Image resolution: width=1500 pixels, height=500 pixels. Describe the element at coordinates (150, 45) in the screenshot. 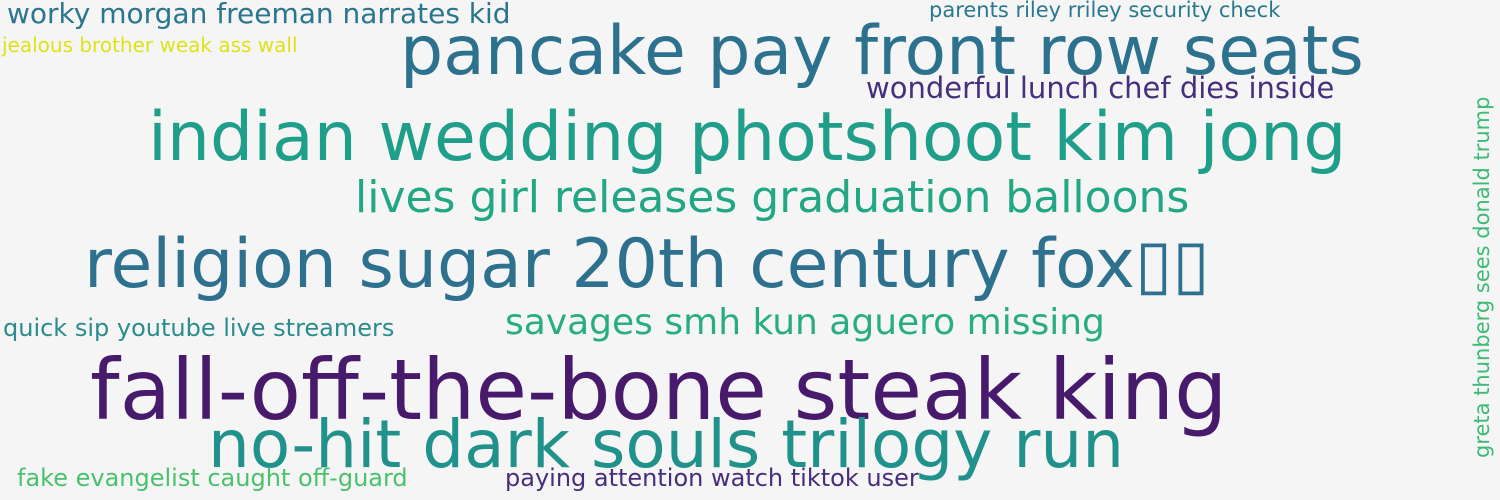

I see `word-phrase: jealous brother weak ass wall` at that location.